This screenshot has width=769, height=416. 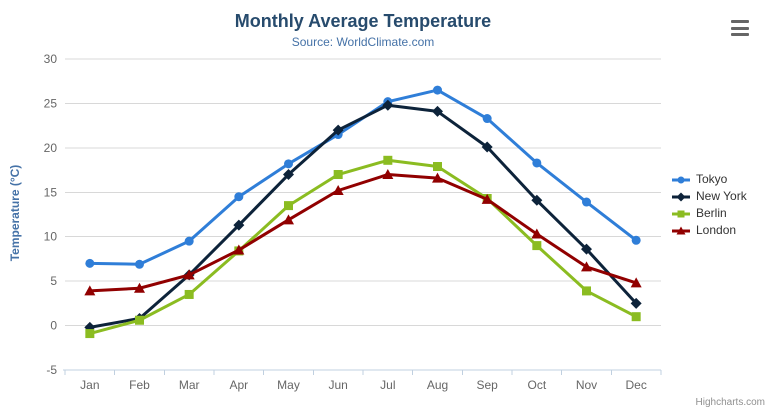 I want to click on x-tick-label: Jun, so click(x=337, y=385).